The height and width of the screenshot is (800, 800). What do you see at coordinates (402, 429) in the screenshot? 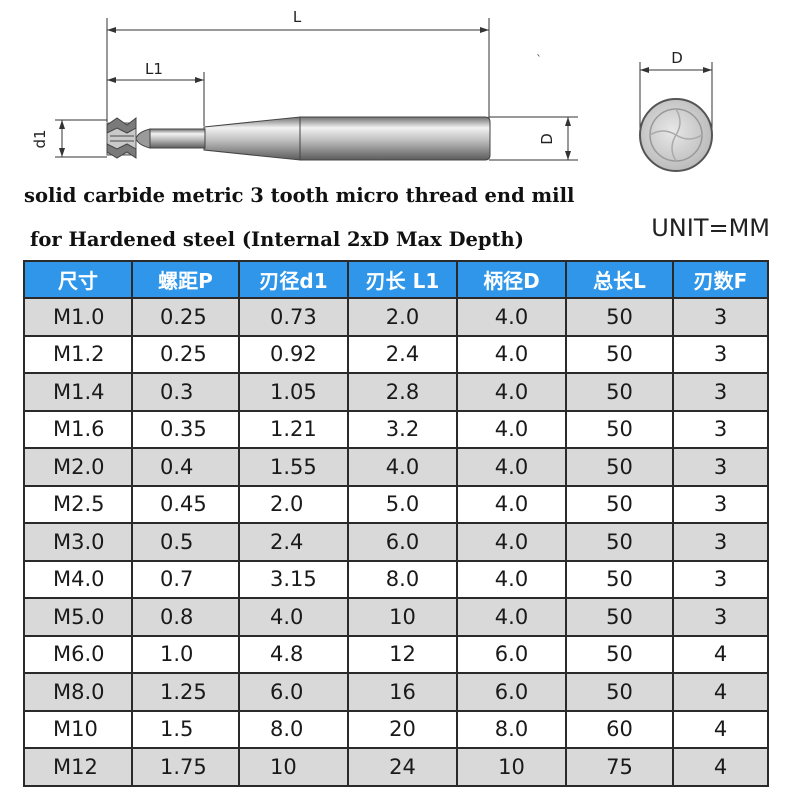
I see `table-cell: 3.2` at bounding box center [402, 429].